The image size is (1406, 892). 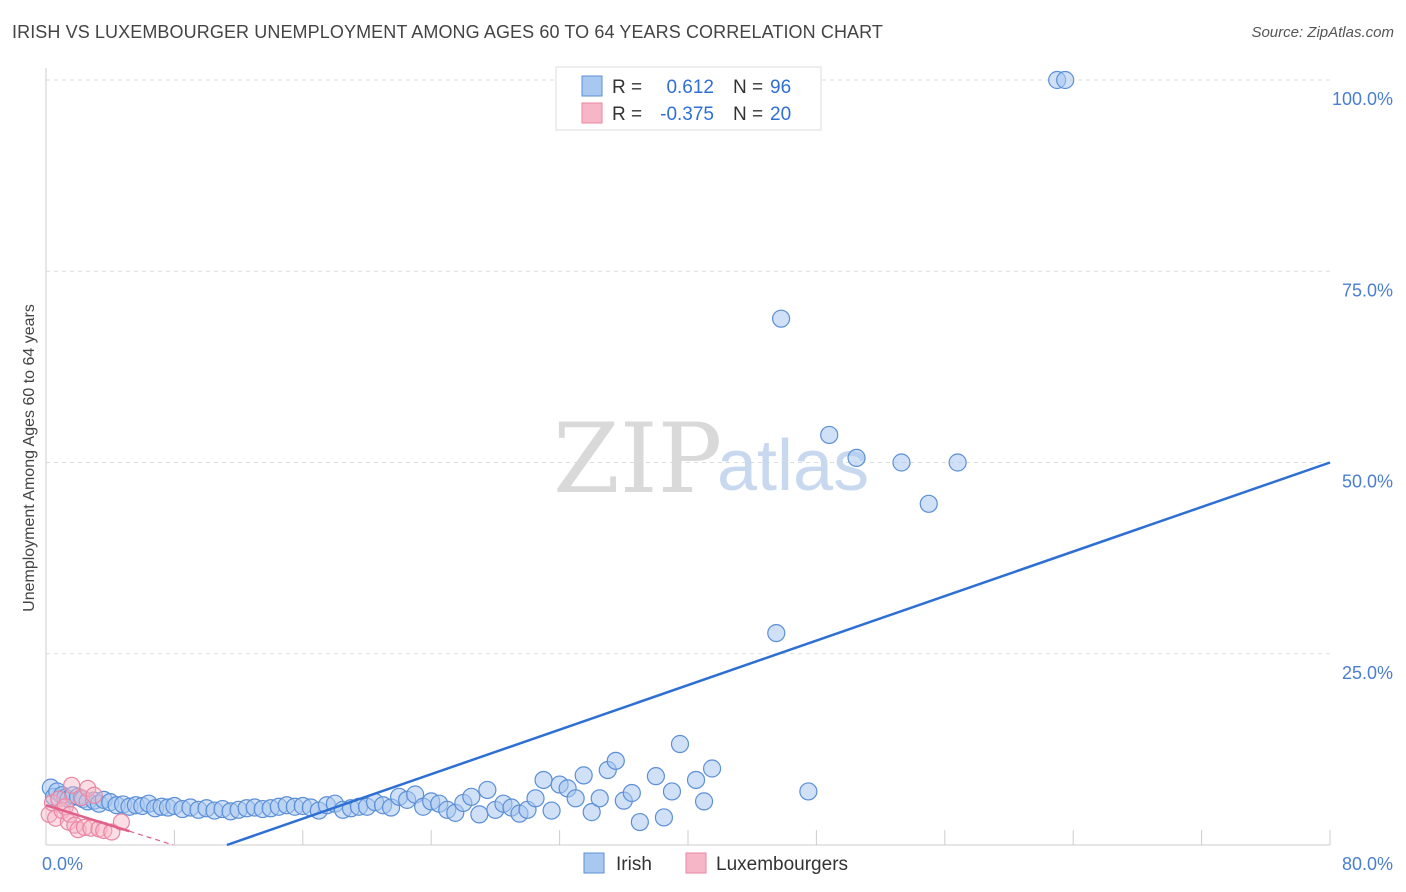 I want to click on y-axis-label: Unemployment Among Ages 60 to 64 years, so click(x=29, y=458).